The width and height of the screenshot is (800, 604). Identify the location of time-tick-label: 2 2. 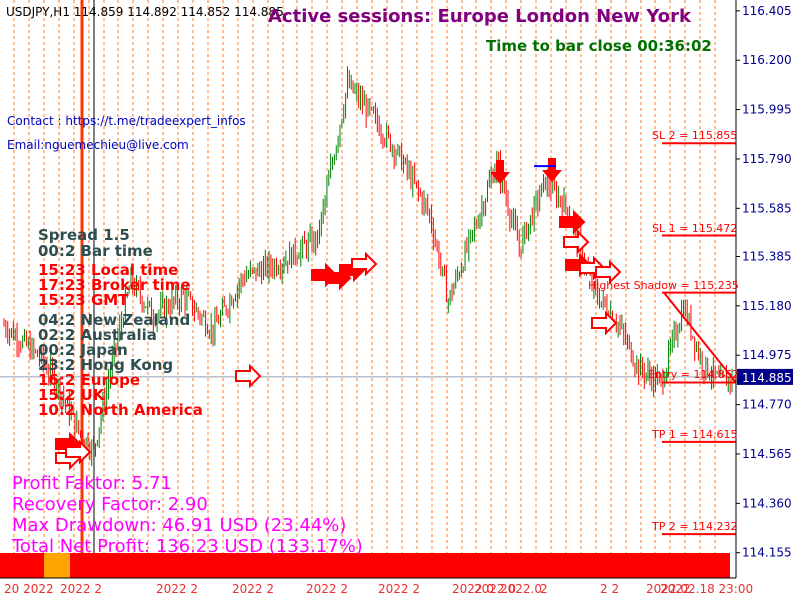
(609, 589).